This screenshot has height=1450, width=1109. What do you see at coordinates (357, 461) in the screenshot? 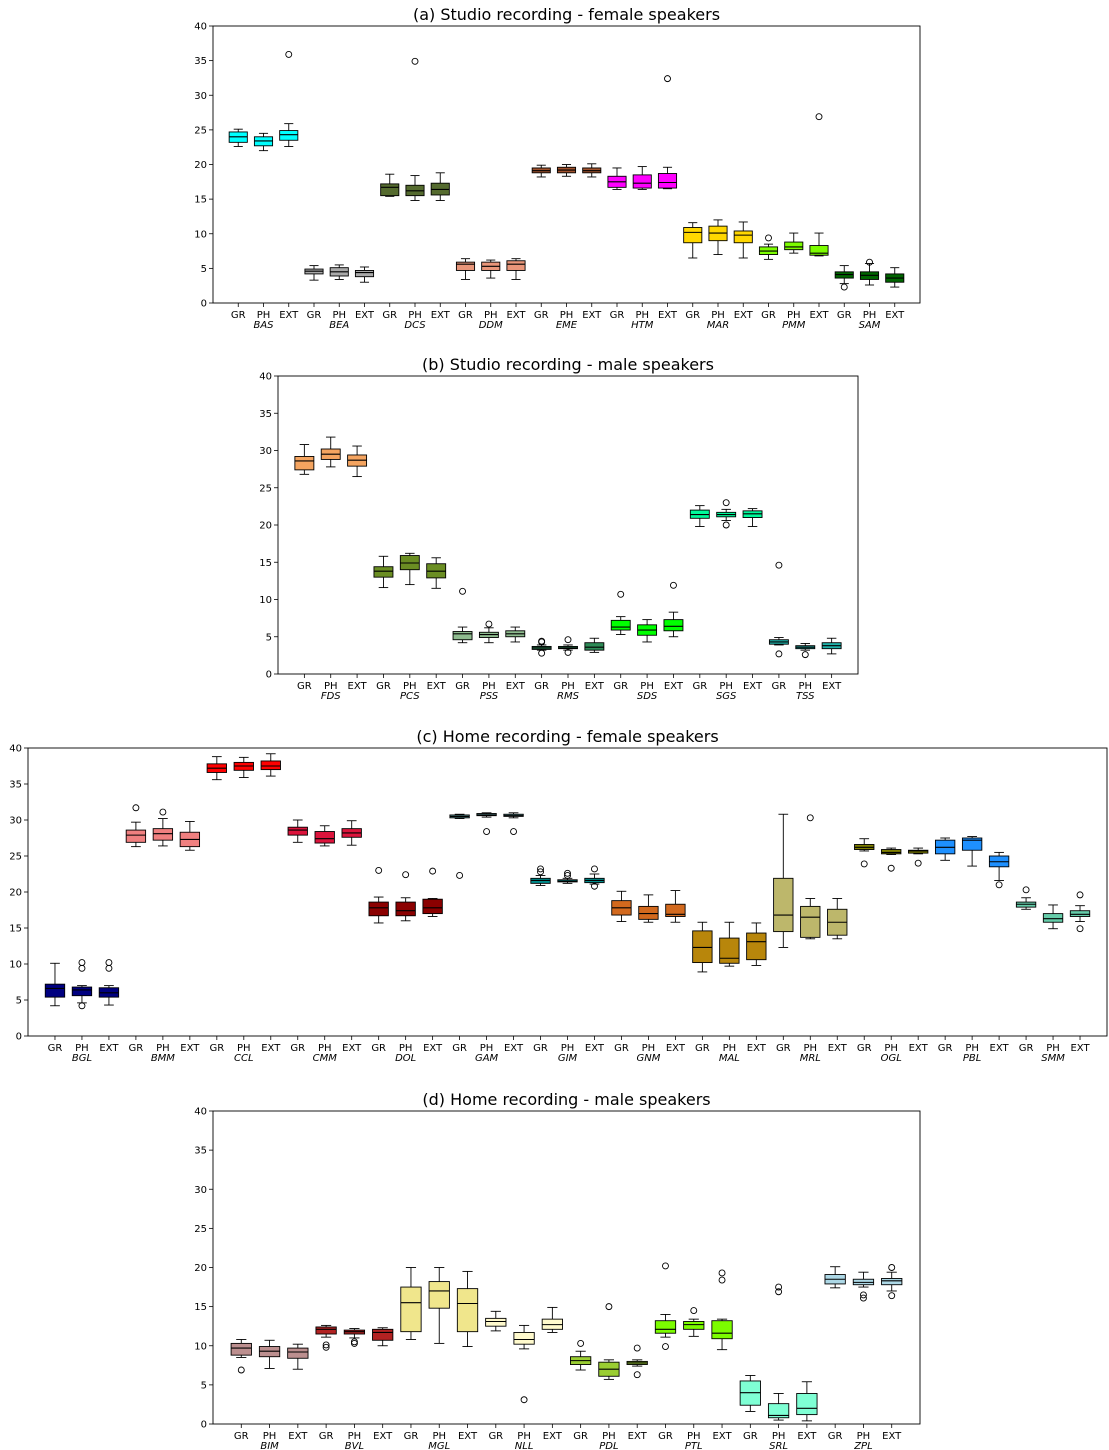
I see `box-fds-ext` at bounding box center [357, 461].